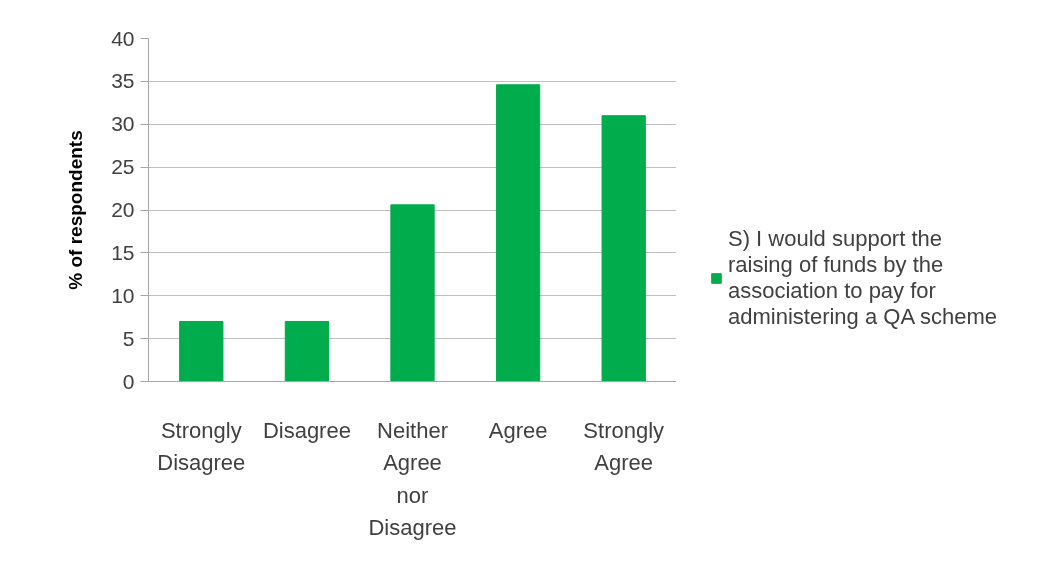 The image size is (1041, 562). What do you see at coordinates (123, 81) in the screenshot?
I see `y-tick-label: 35` at bounding box center [123, 81].